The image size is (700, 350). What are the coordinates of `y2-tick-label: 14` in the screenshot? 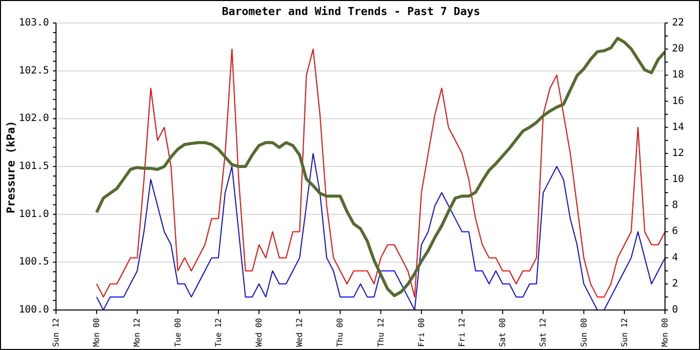 It's located at (678, 127).